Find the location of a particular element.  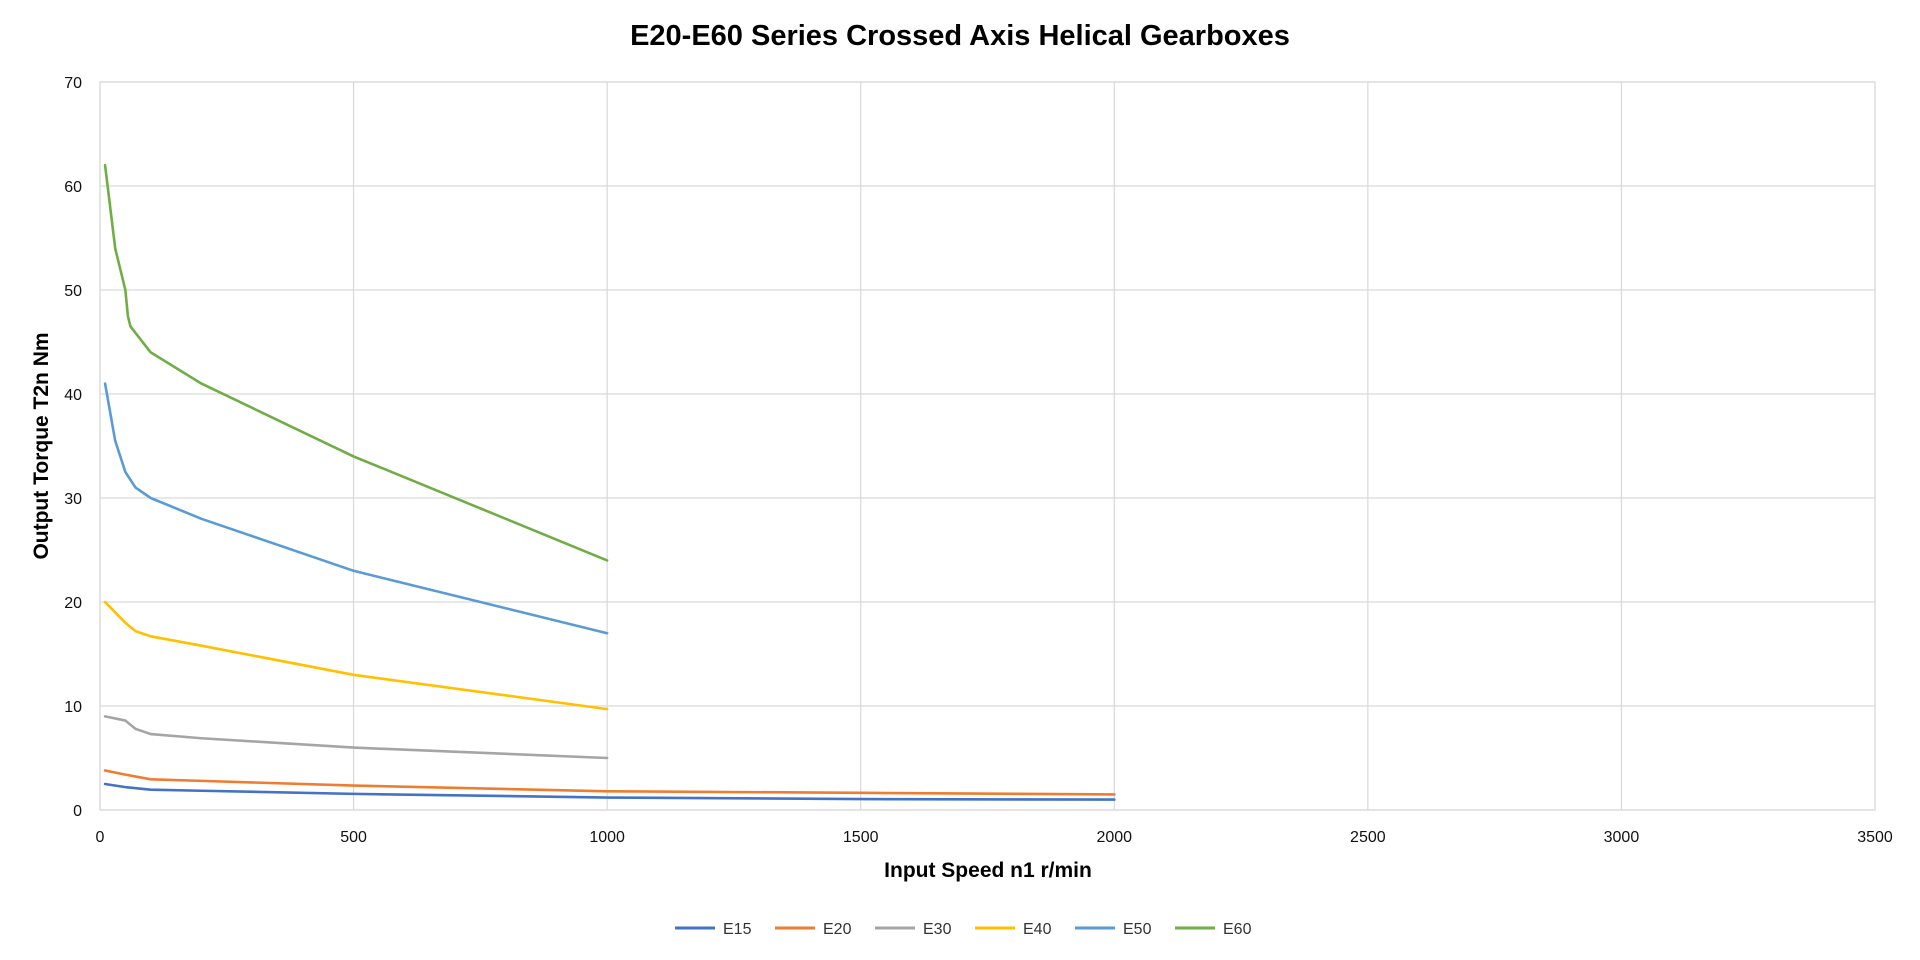

legend-label: E40 is located at coordinates (1037, 929).